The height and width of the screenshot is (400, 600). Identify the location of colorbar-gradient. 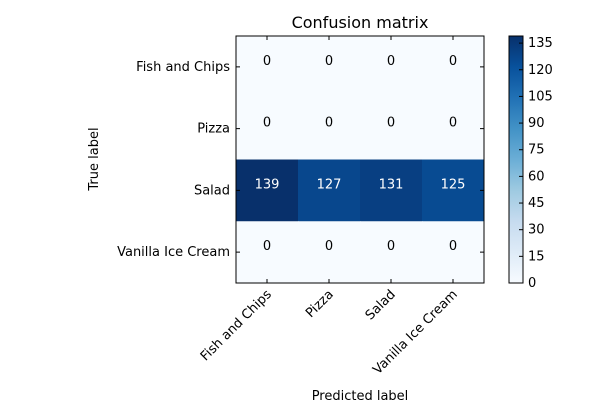
(516, 159).